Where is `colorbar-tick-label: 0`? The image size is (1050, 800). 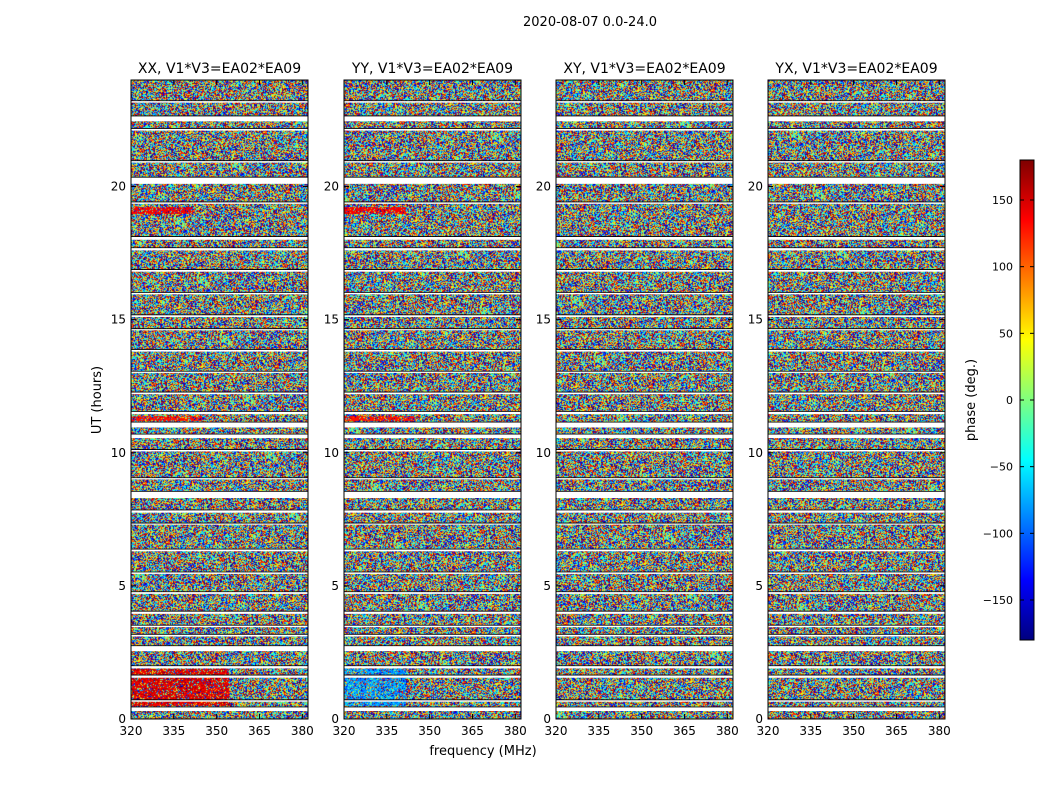 colorbar-tick-label: 0 is located at coordinates (1009, 400).